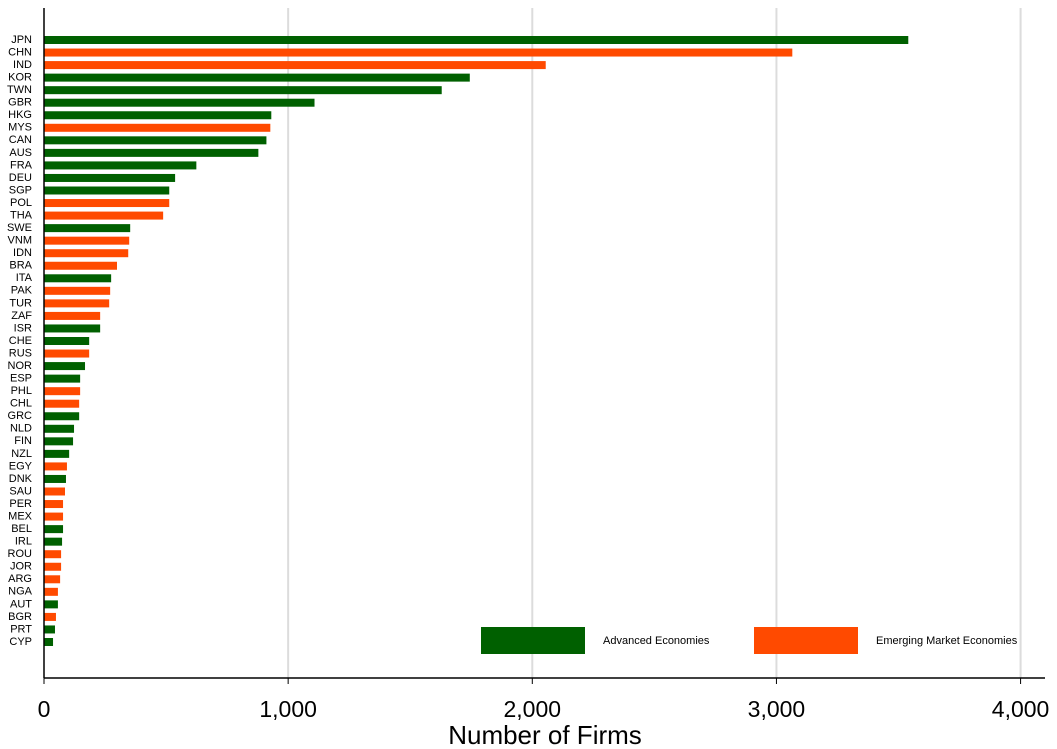 The image size is (1057, 749). I want to click on y-tick-label: DEU, so click(20, 178).